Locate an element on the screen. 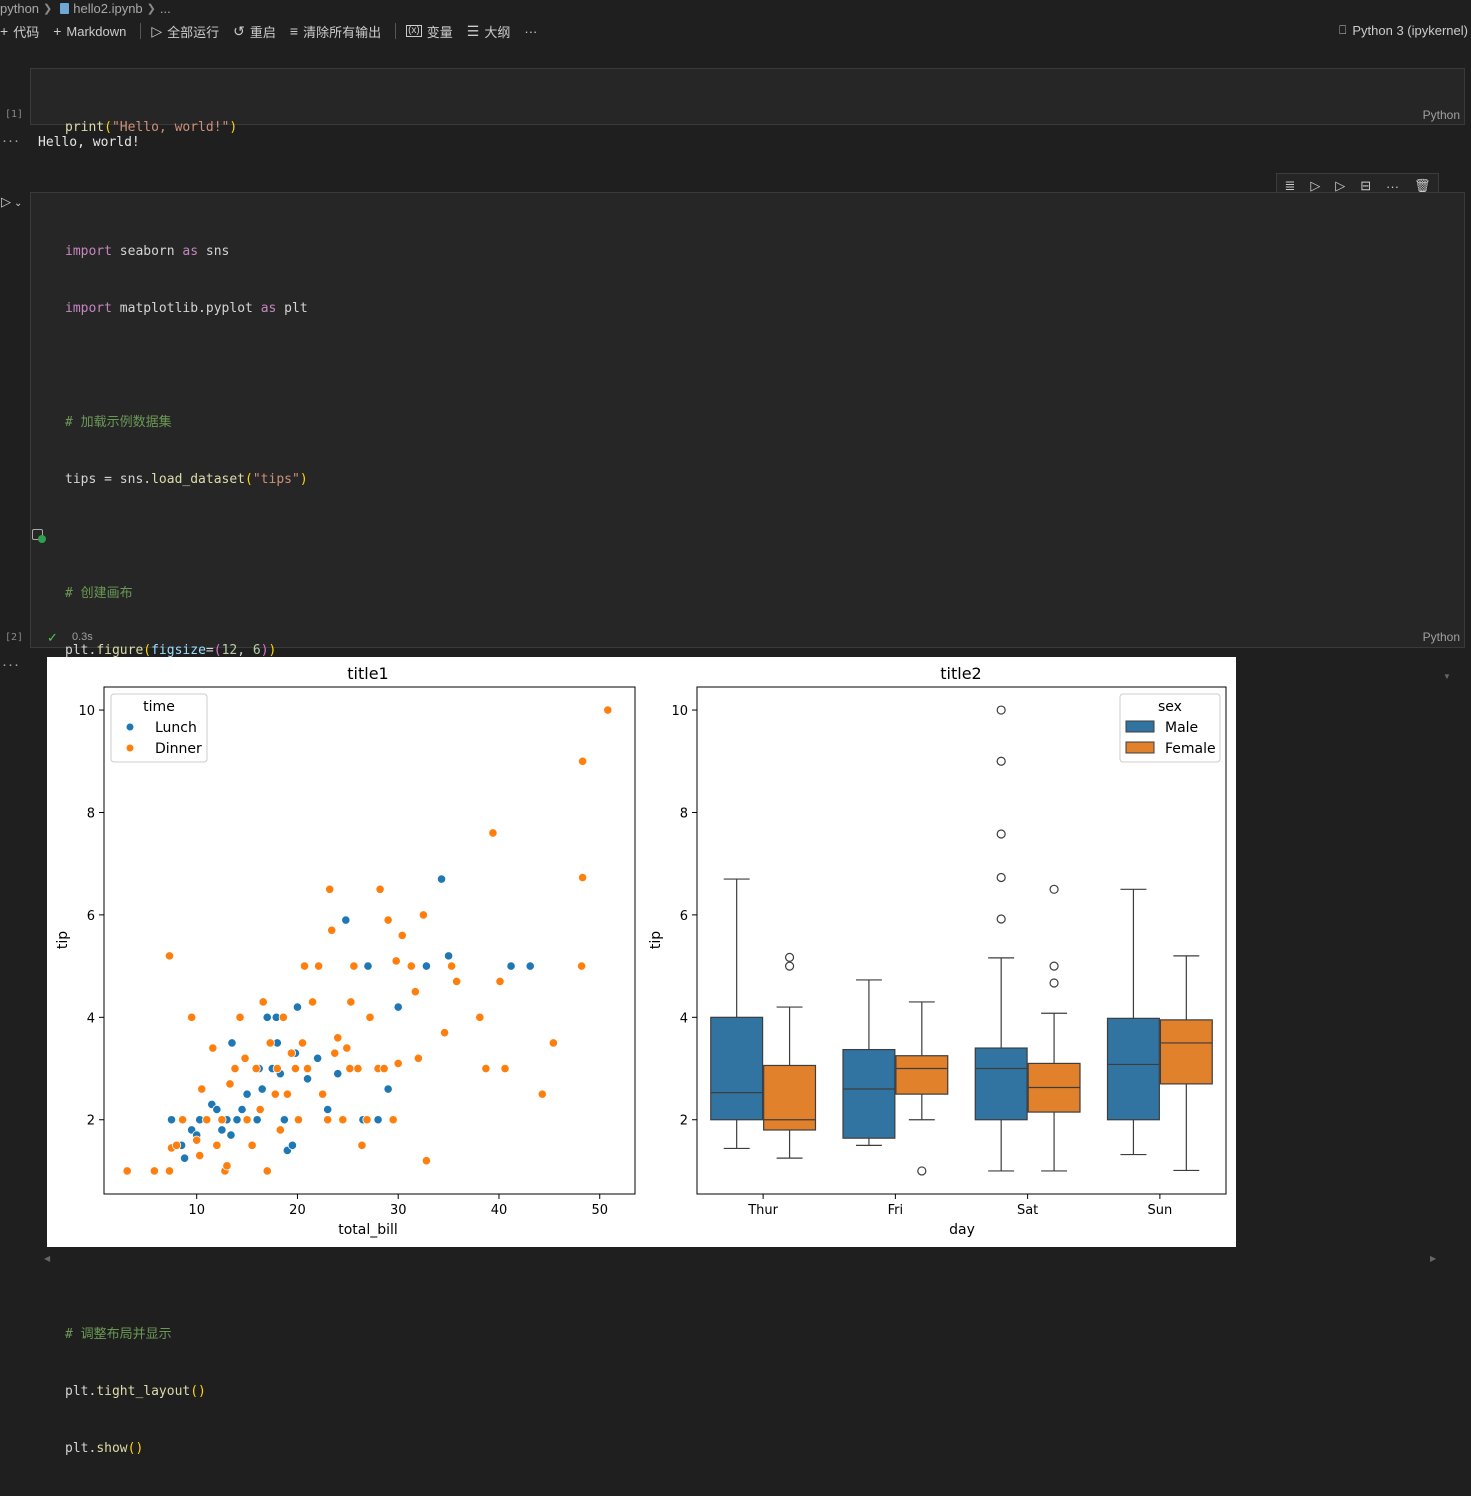  more-icon: ··· is located at coordinates (1393, 186).